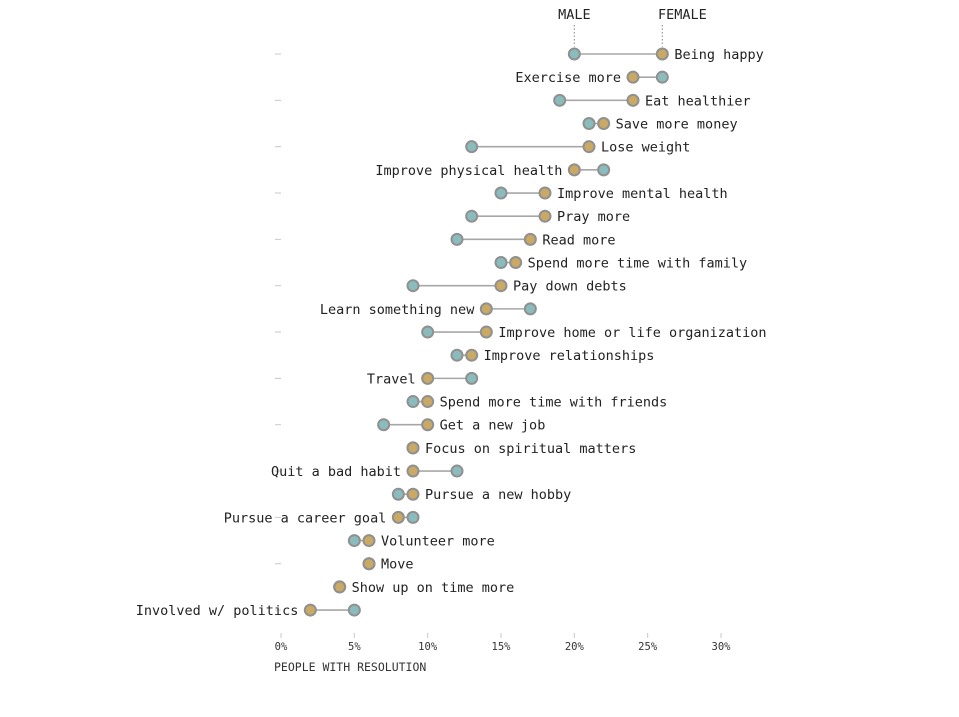  What do you see at coordinates (574, 15) in the screenshot?
I see `legend-male-label: MALE` at bounding box center [574, 15].